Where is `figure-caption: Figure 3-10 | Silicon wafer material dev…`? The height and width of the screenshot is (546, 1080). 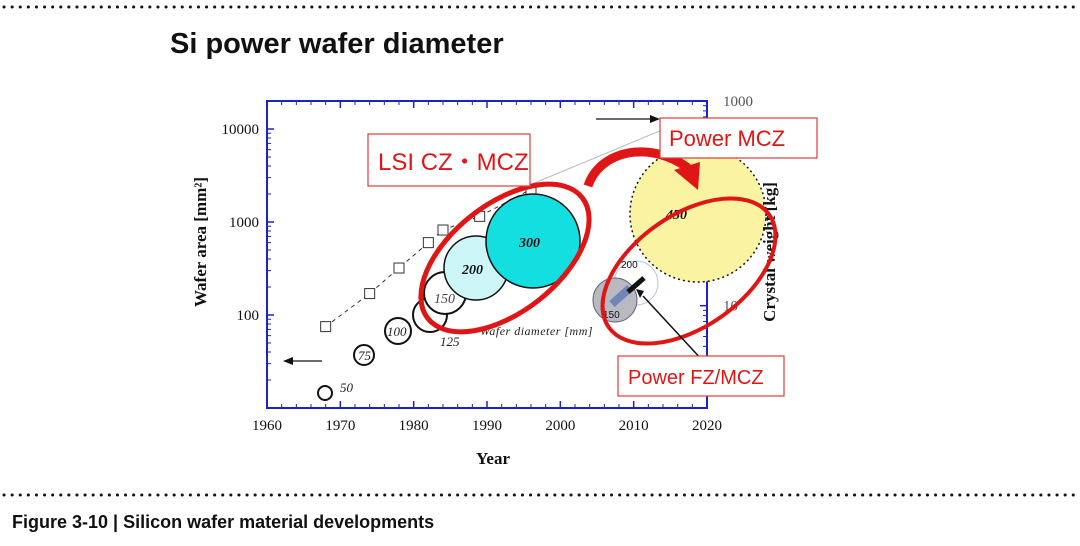 figure-caption: Figure 3-10 | Silicon wafer material dev… is located at coordinates (223, 522).